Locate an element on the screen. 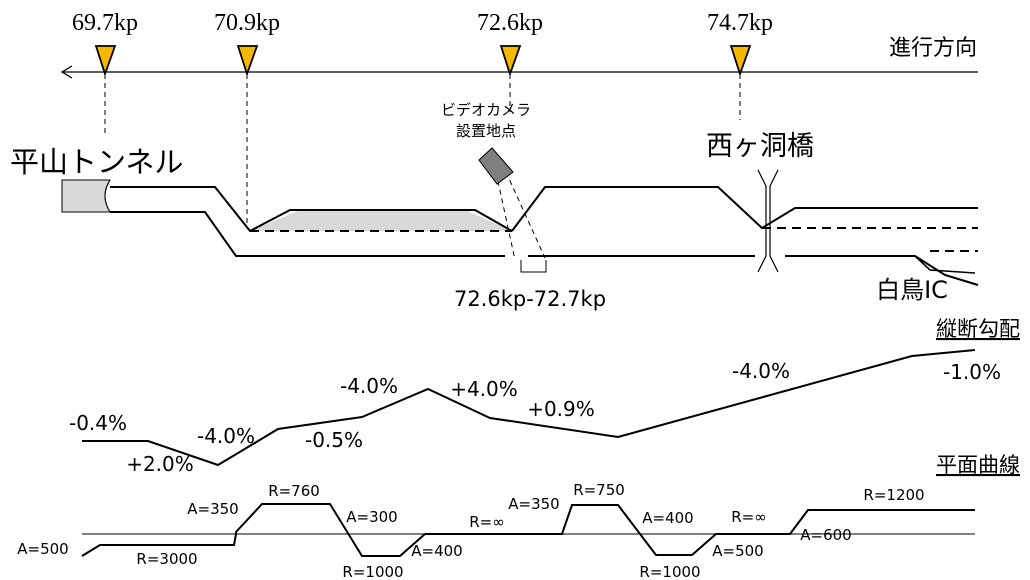  gradient-label-4: -0.5% is located at coordinates (334, 440).